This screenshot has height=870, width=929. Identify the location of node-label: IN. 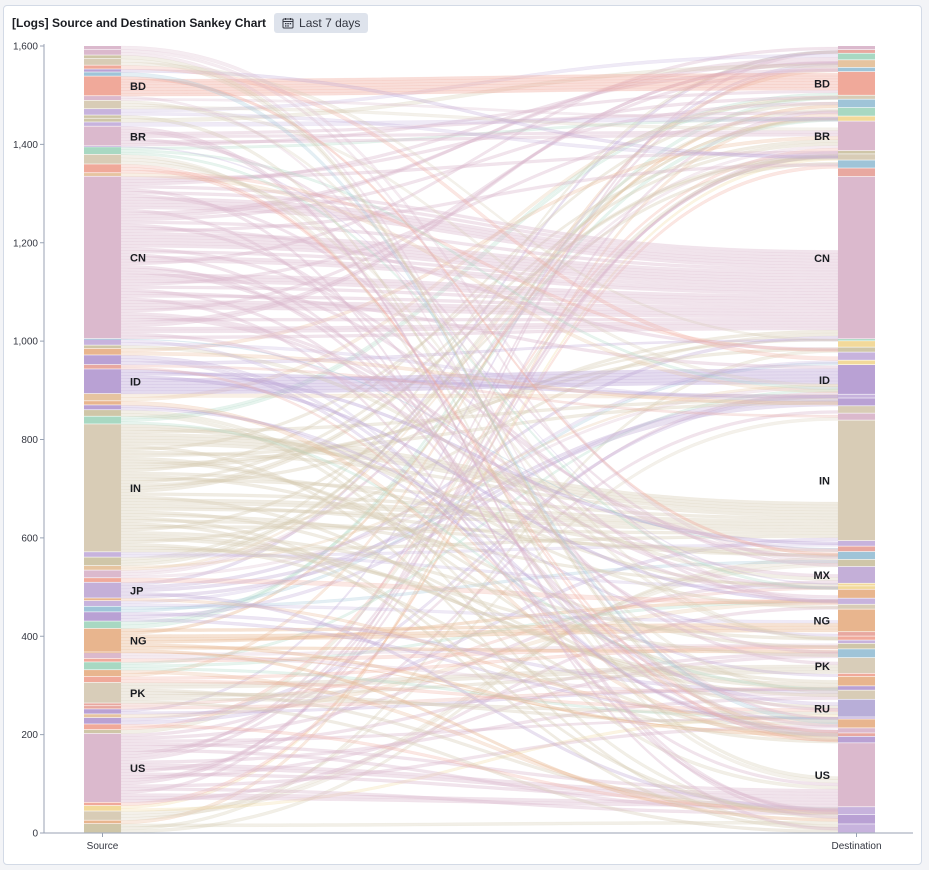
(824, 482).